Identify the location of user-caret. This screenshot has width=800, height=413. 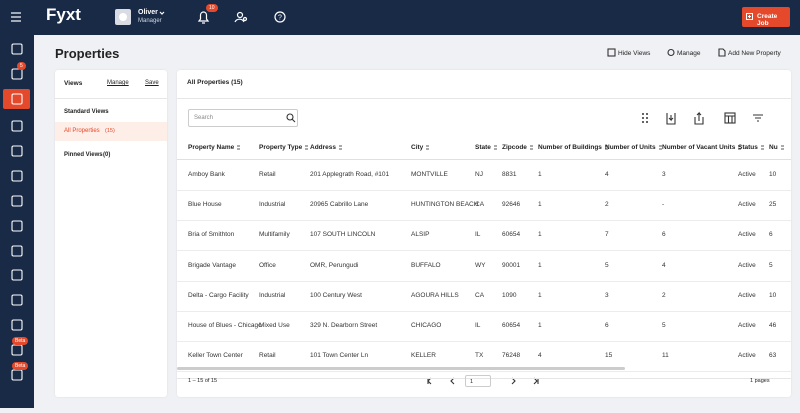
(162, 13).